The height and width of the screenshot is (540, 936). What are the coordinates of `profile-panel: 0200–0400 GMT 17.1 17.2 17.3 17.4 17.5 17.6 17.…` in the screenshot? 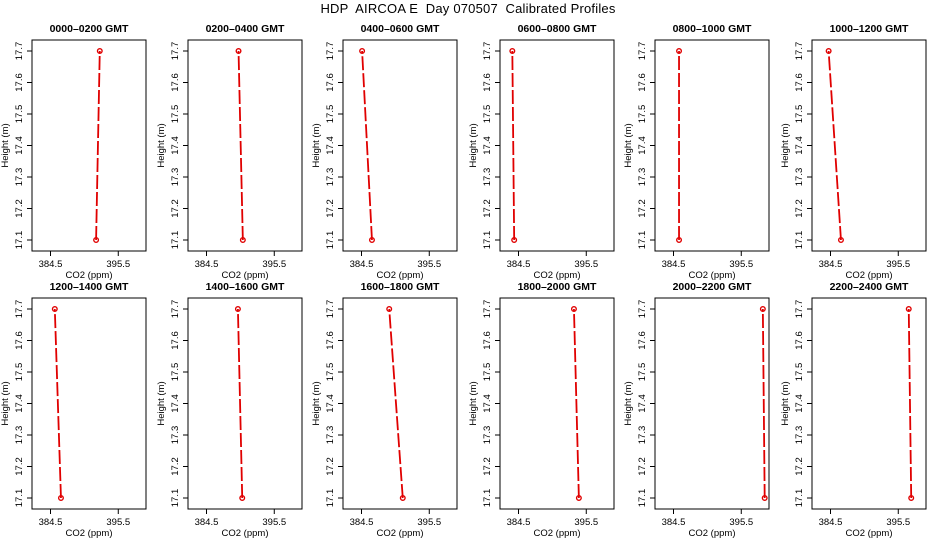 It's located at (229, 152).